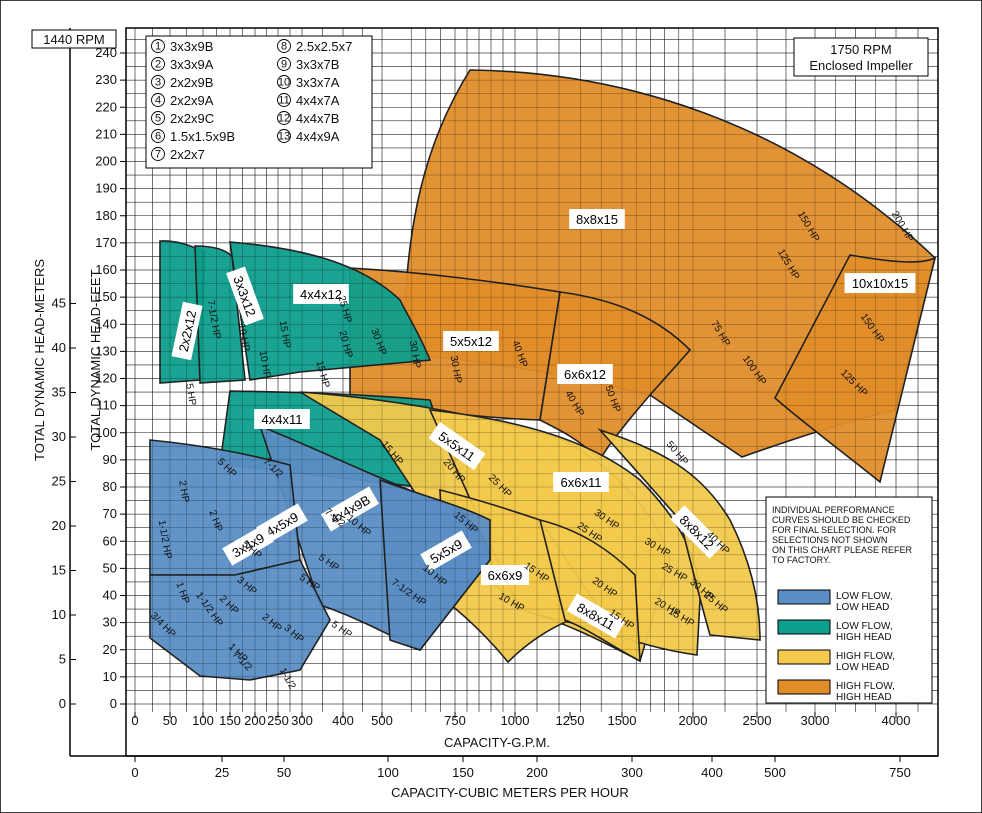 Image resolution: width=982 pixels, height=813 pixels. What do you see at coordinates (679, 534) in the screenshot?
I see `region-8x8x12` at bounding box center [679, 534].